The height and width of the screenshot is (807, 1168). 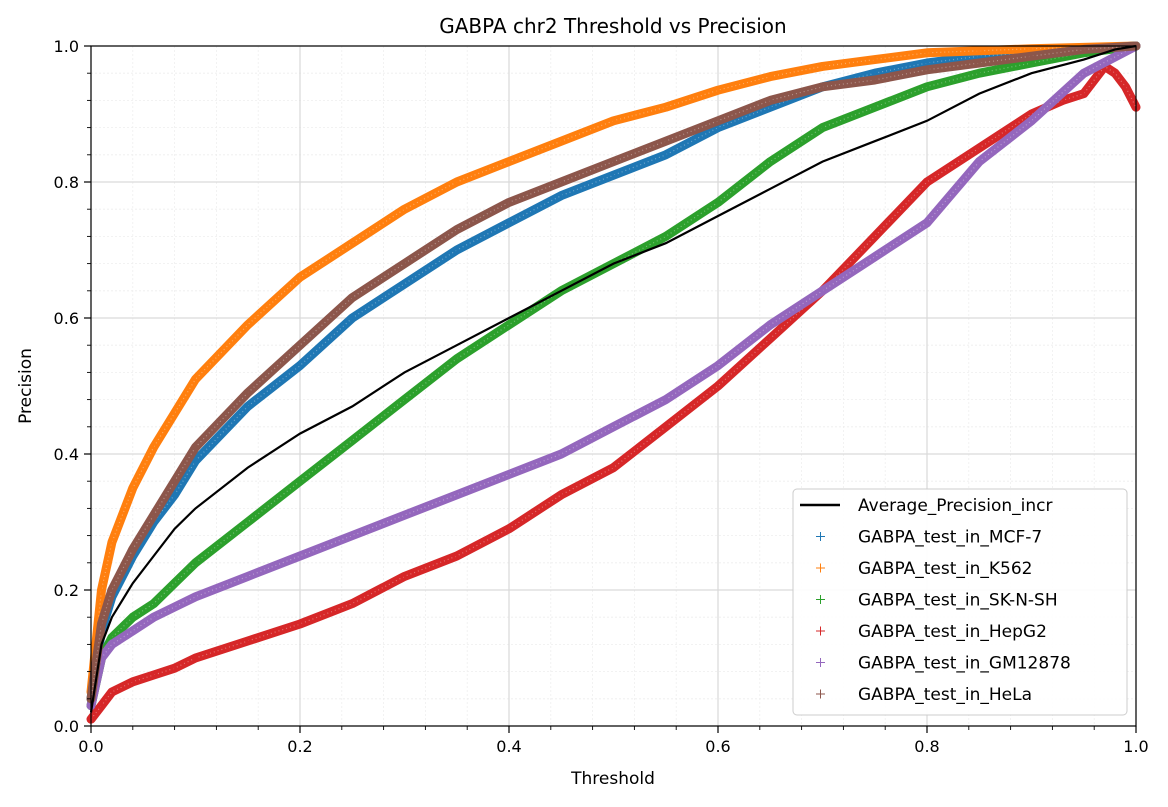 I want to click on legend-label: GABPA_test_in_GM12878, so click(x=964, y=664).